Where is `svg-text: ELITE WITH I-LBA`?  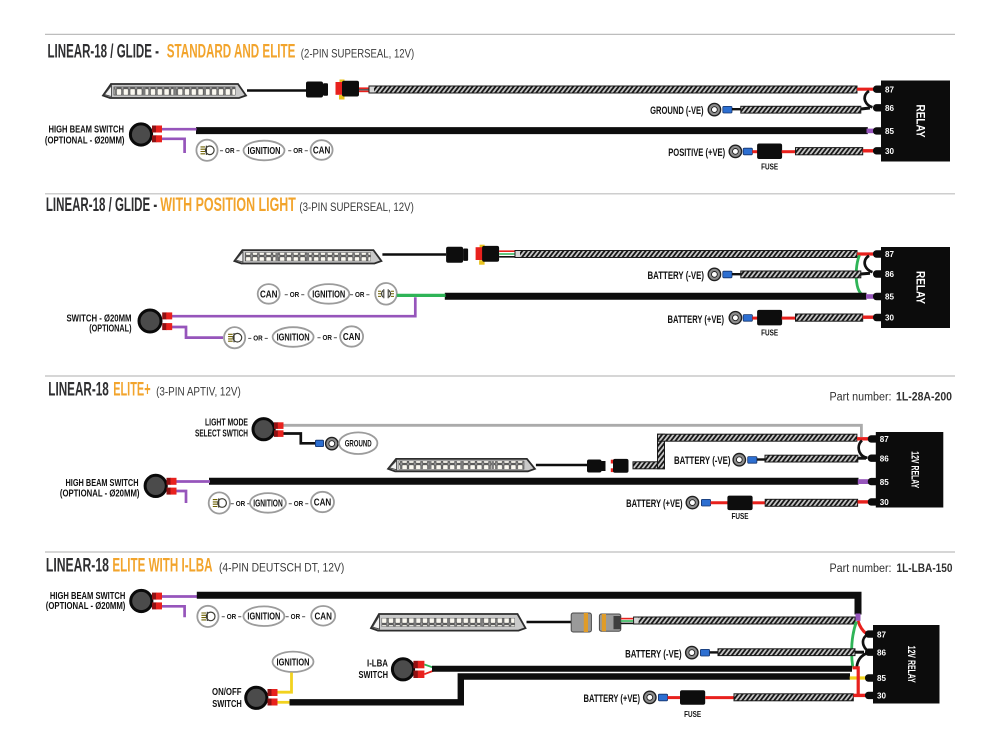 svg-text: ELITE WITH I-LBA is located at coordinates (162, 566).